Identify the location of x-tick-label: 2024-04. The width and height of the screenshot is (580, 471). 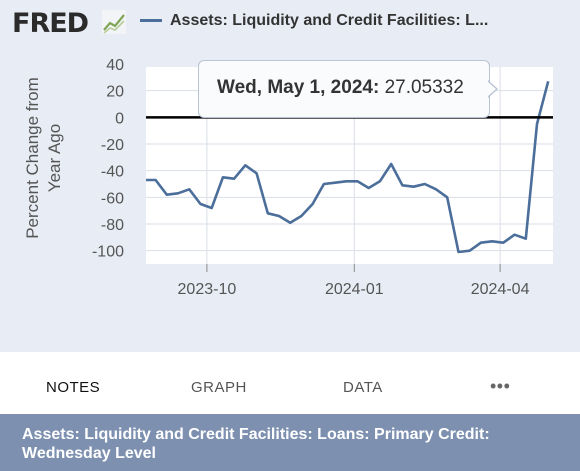
(500, 289).